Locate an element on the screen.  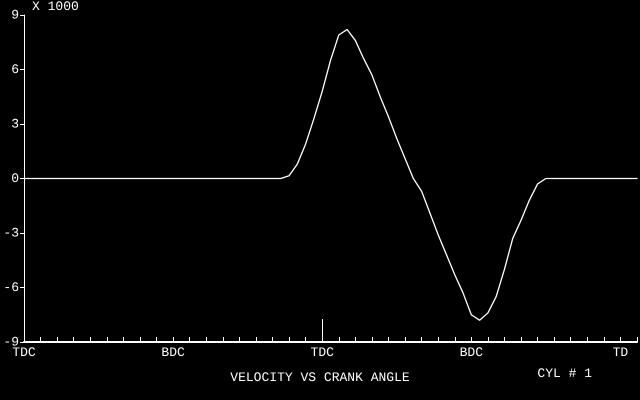
x-tick-label: TD is located at coordinates (620, 352).